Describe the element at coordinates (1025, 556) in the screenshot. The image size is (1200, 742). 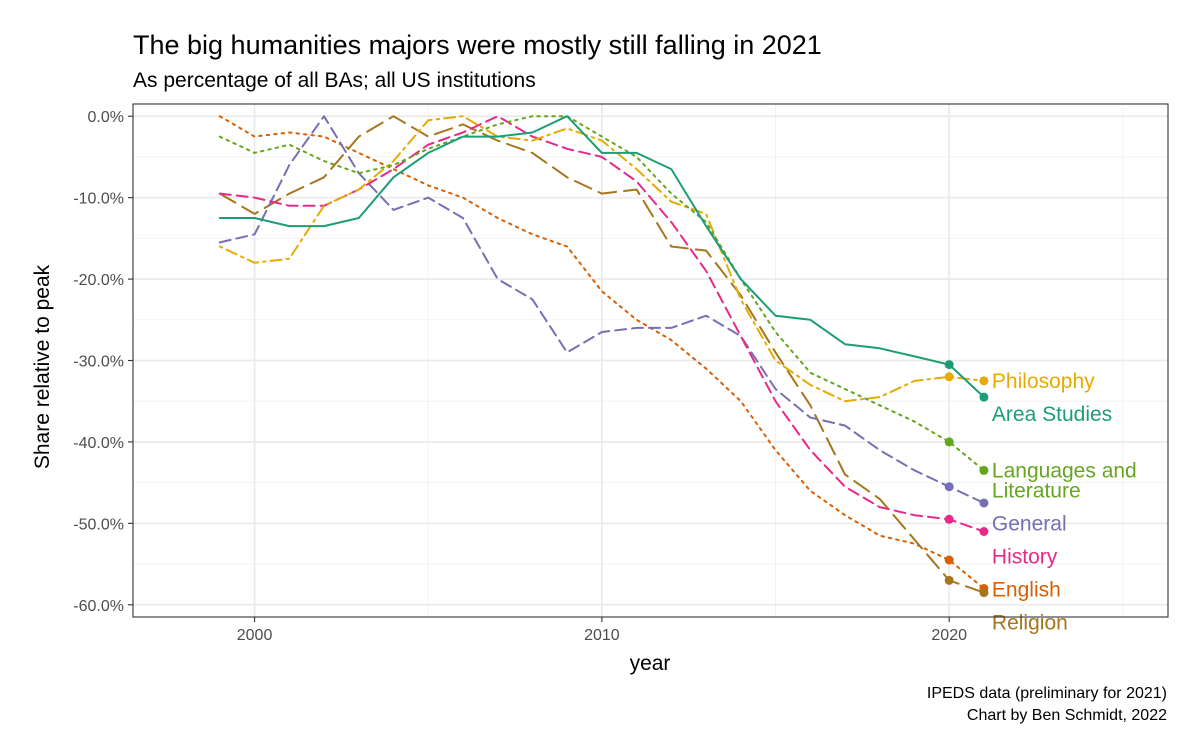
I see `series-label-history: History` at that location.